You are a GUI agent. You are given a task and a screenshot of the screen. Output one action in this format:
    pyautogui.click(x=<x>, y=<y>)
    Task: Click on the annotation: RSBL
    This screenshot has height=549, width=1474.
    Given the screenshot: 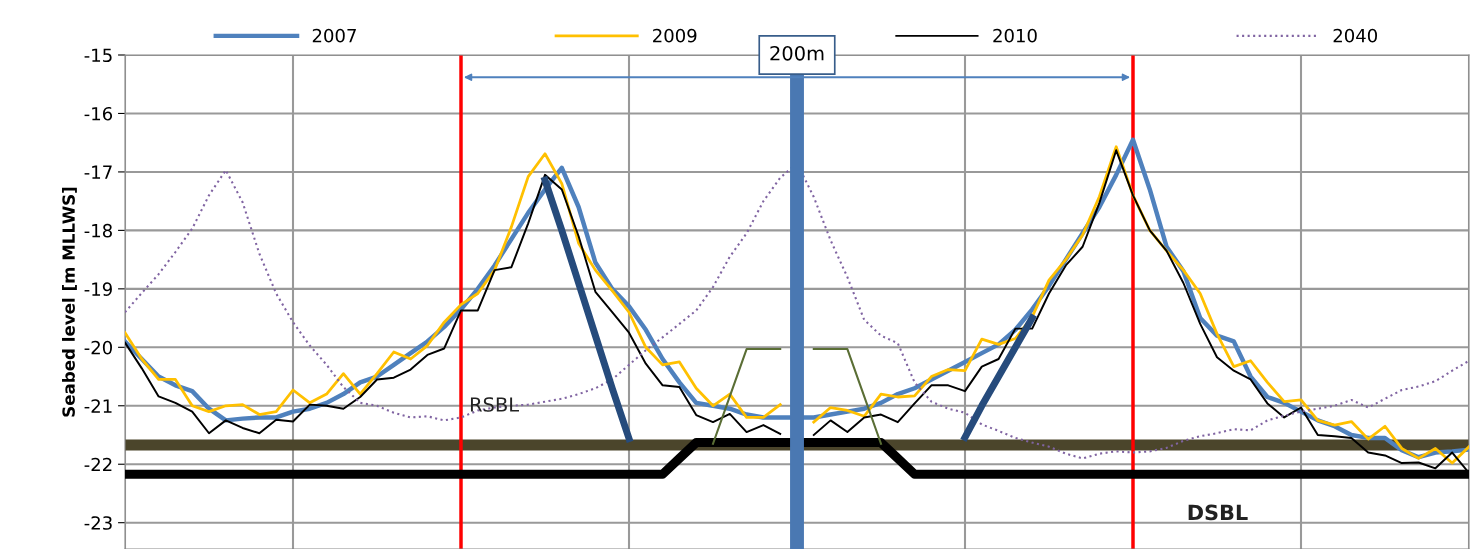 What is the action you would take?
    pyautogui.click(x=494, y=404)
    